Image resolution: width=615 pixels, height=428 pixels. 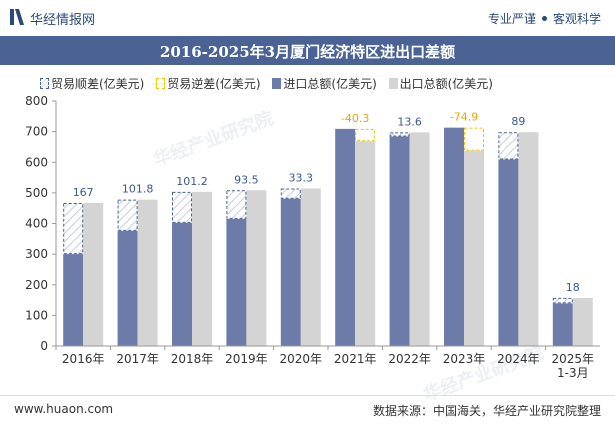 What do you see at coordinates (486, 411) in the screenshot?
I see `footer-source: 数据来源：中国海关，华经产业研究院整理` at bounding box center [486, 411].